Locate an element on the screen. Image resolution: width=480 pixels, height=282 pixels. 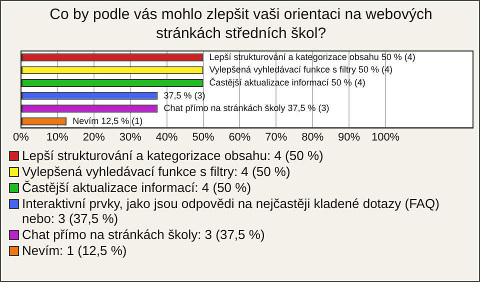
data-label: Nevím 12,5 % (1) is located at coordinates (107, 121).